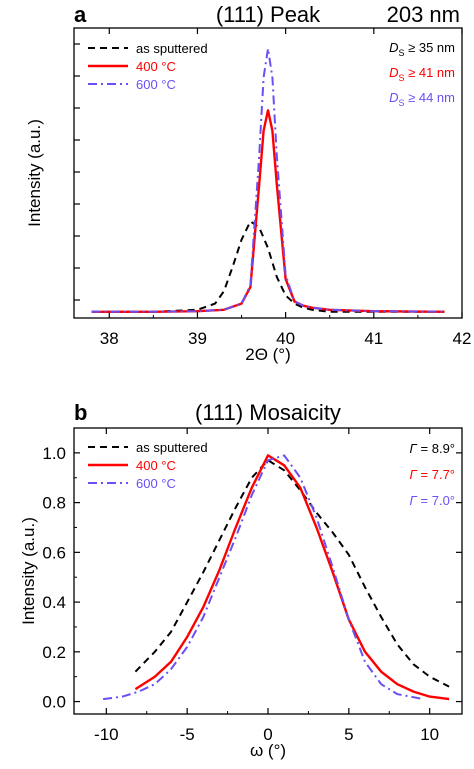 The width and height of the screenshot is (474, 769). I want to click on chart-title: (111) Mosaicity, so click(268, 412).